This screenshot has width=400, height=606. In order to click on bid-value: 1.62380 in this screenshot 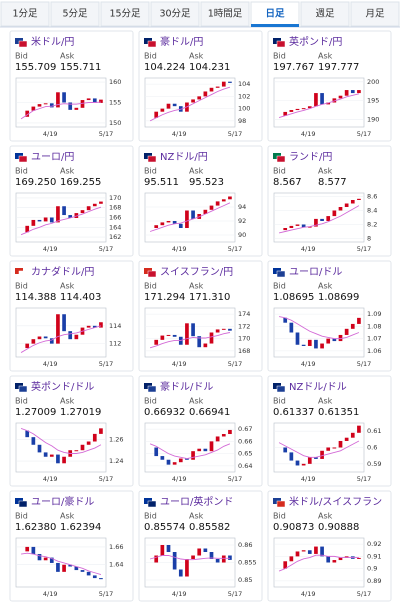, I will do `click(35, 527)`.